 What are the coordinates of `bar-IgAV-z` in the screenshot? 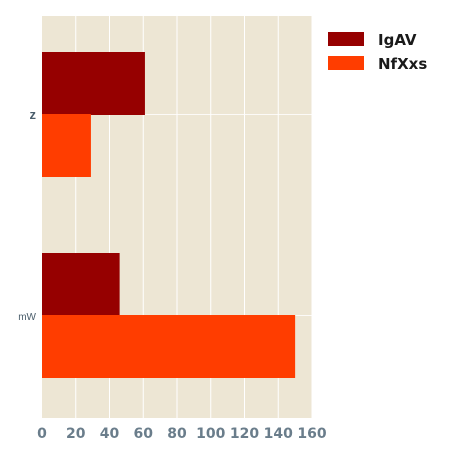 It's located at (93, 83).